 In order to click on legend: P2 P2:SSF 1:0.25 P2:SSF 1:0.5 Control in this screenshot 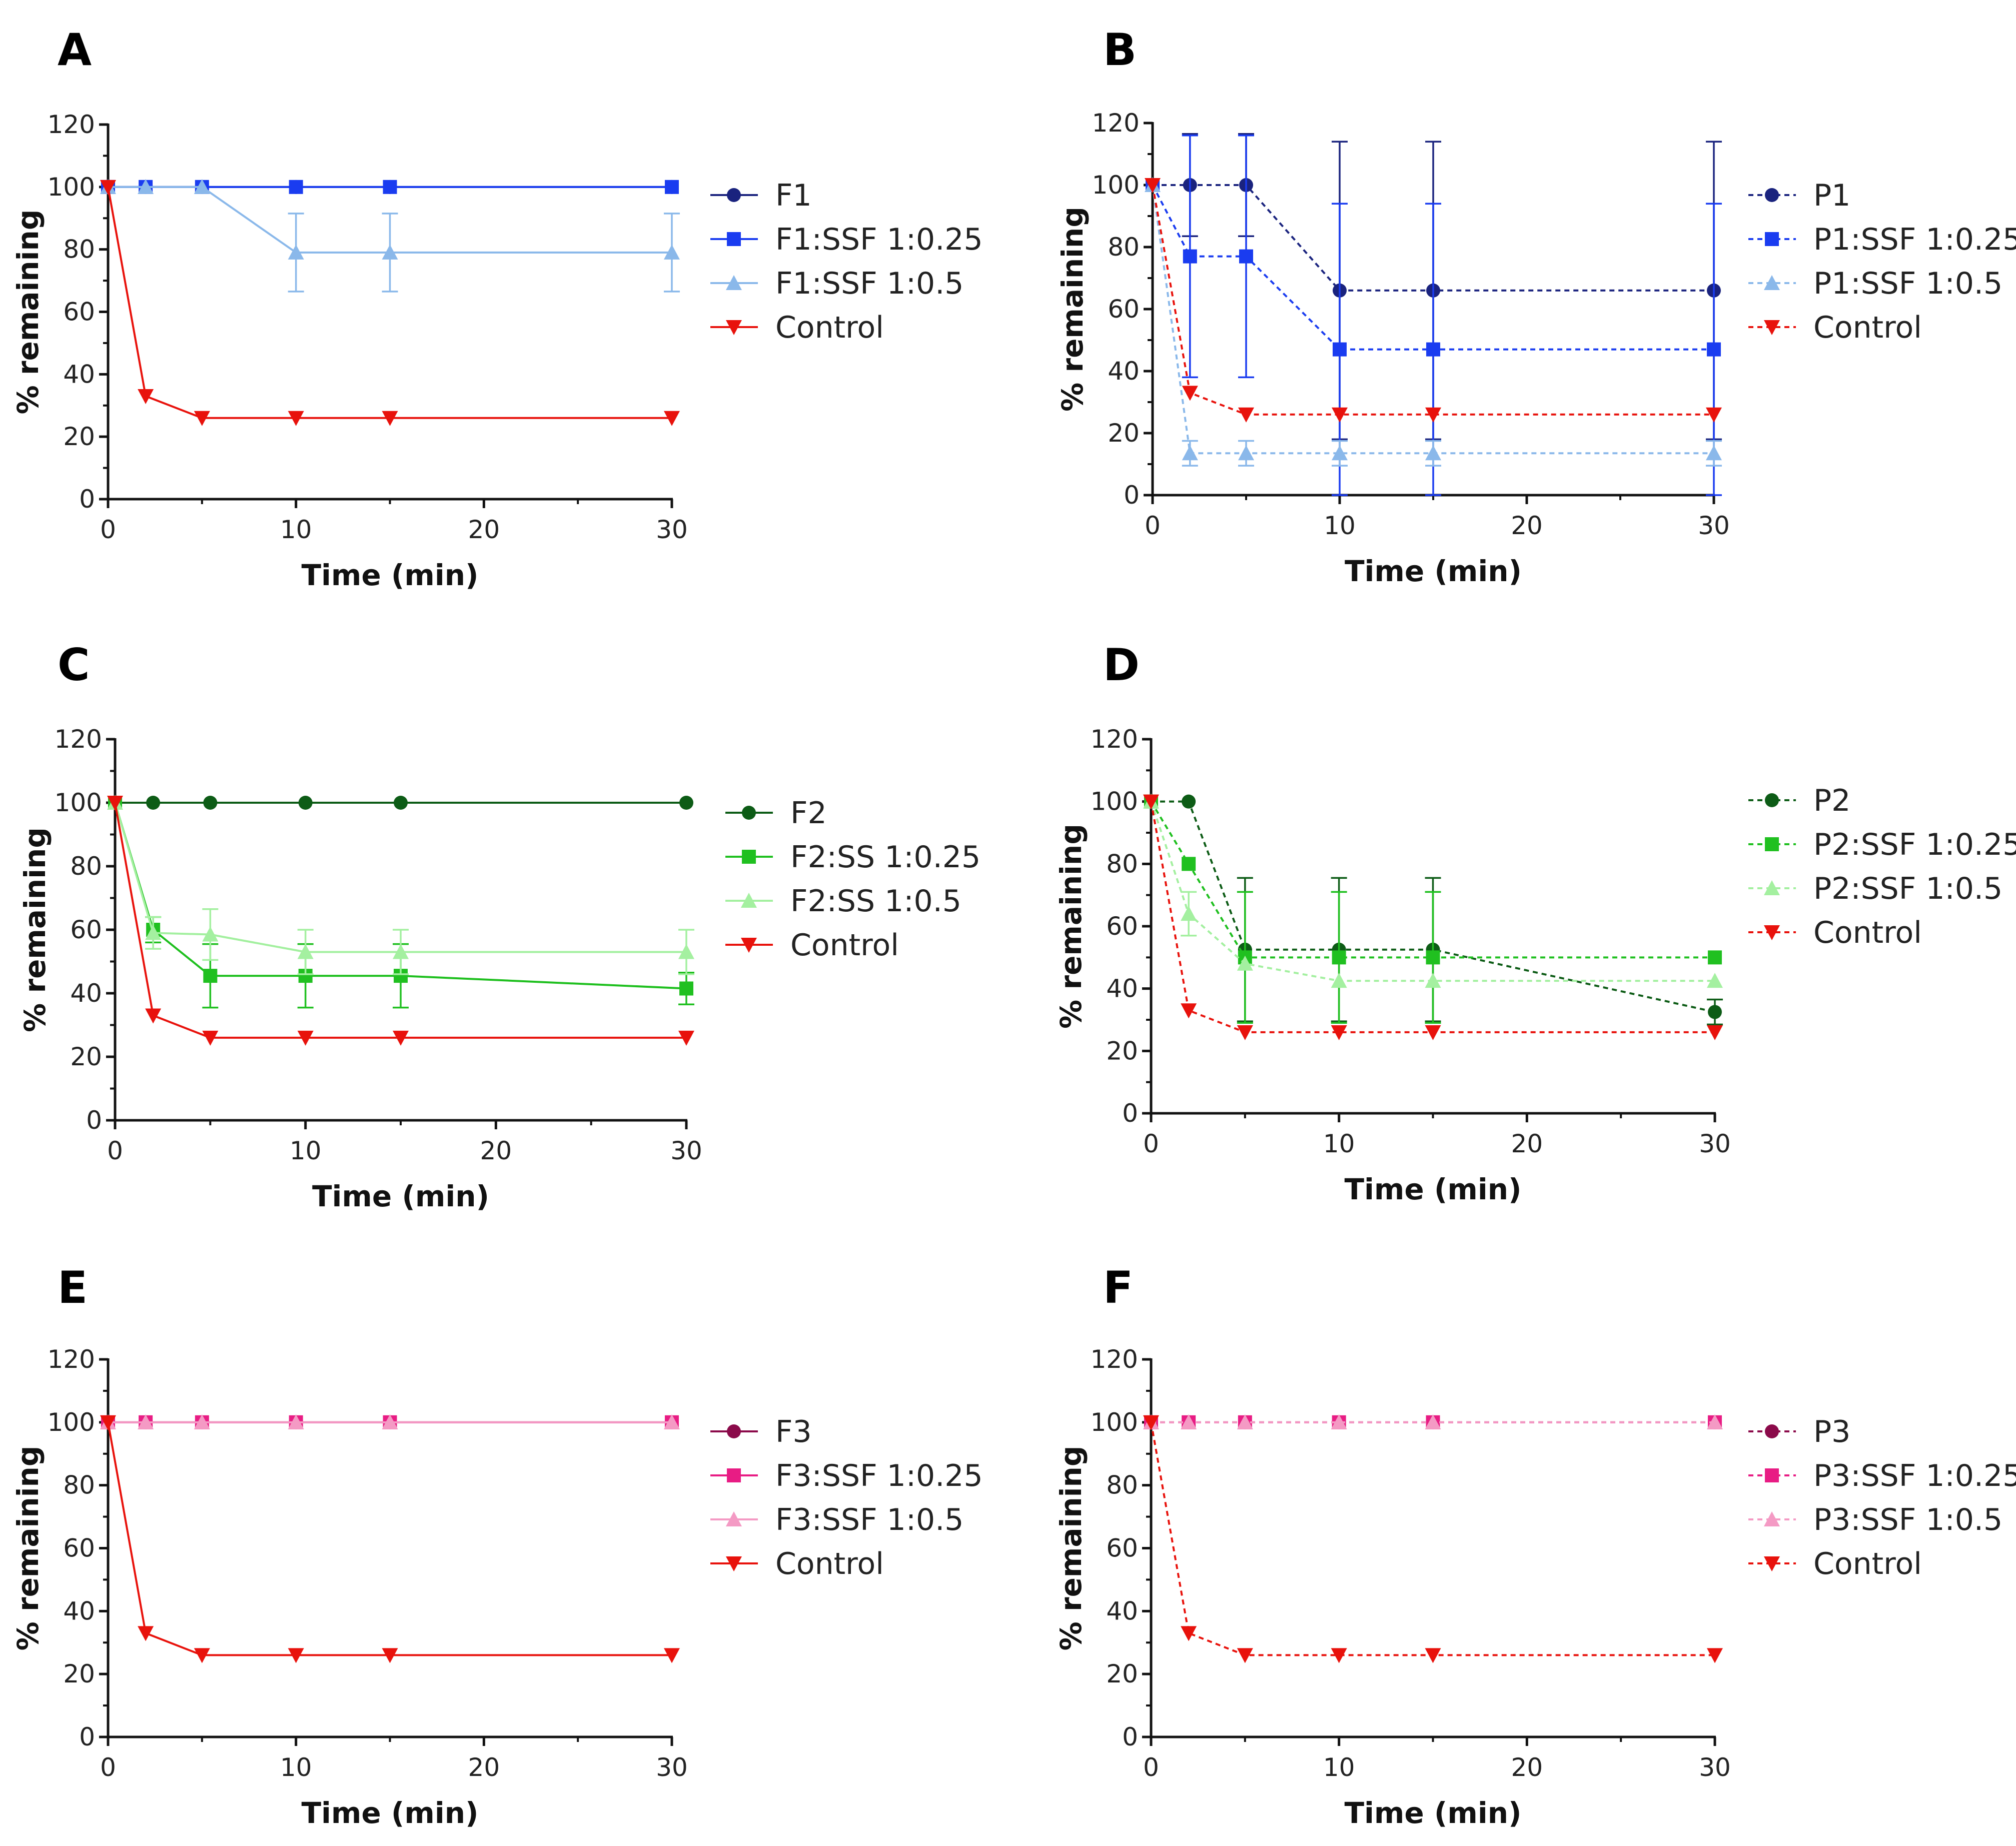, I will do `click(1882, 866)`.